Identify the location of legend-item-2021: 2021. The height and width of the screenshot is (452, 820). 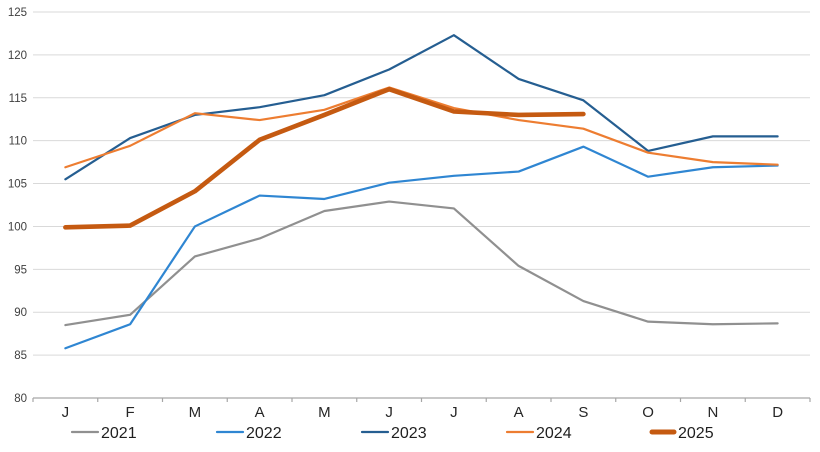
(103, 433).